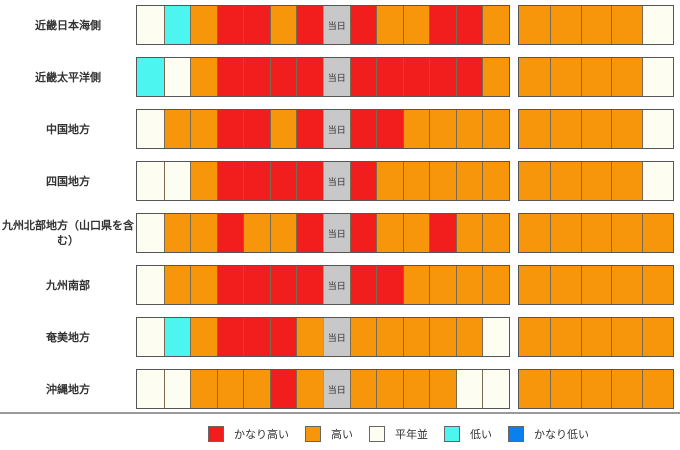  Describe the element at coordinates (340, 181) in the screenshot. I see `region-row: 四国地方 当日` at that location.